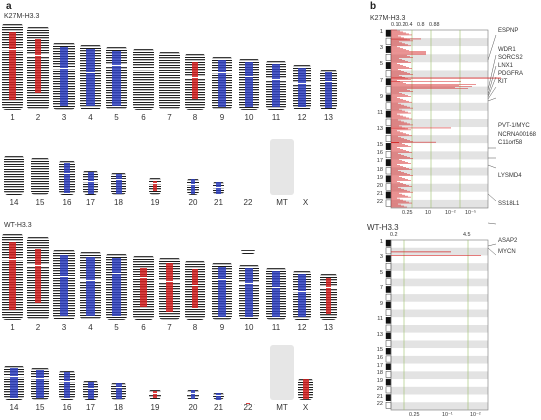 The image size is (541, 420). Describe the element at coordinates (67, 177) in the screenshot. I see `chromosome-16-sect1` at that location.